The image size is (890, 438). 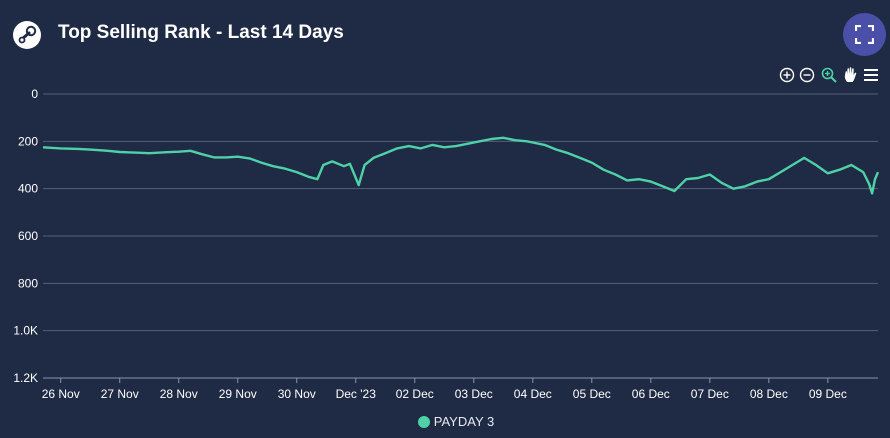 I want to click on x-tick-label: 07 Dec, so click(x=710, y=394).